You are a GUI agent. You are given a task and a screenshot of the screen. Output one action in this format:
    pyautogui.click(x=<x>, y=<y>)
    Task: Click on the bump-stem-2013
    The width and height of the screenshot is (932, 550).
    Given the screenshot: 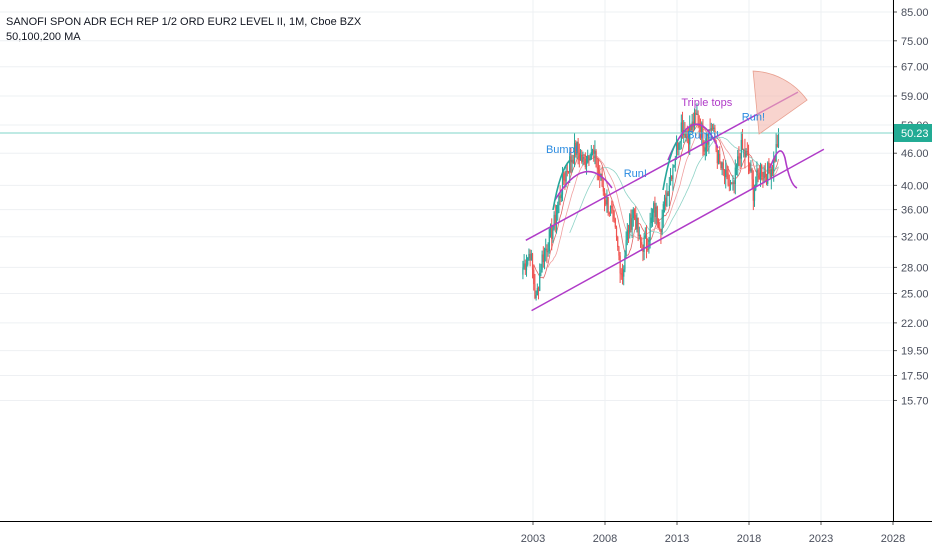 What is the action you would take?
    pyautogui.click(x=670, y=165)
    